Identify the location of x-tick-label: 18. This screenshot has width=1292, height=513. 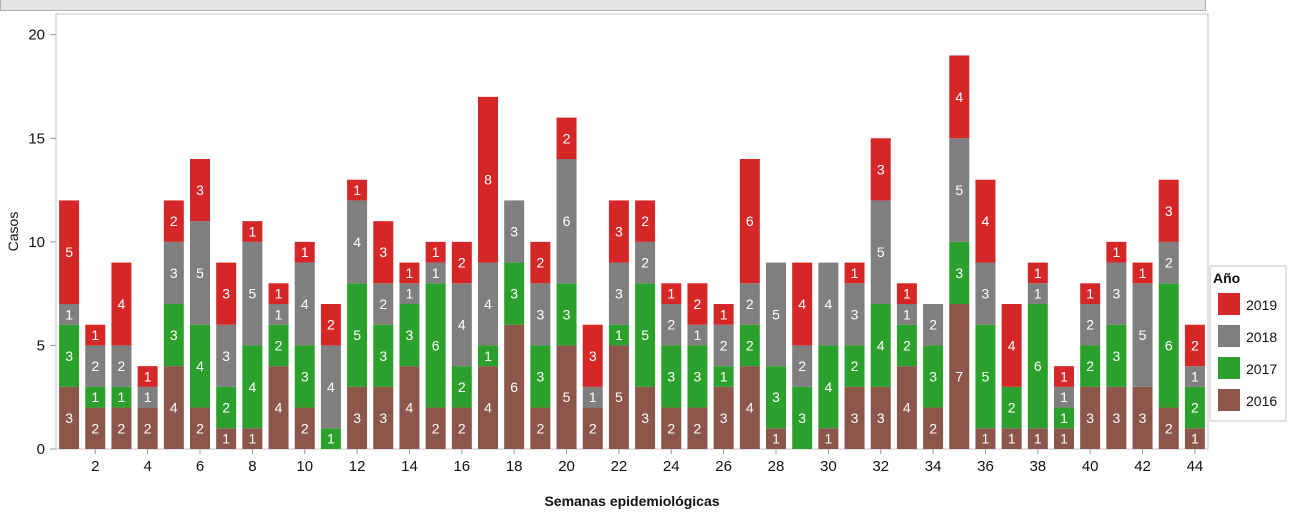
(514, 466).